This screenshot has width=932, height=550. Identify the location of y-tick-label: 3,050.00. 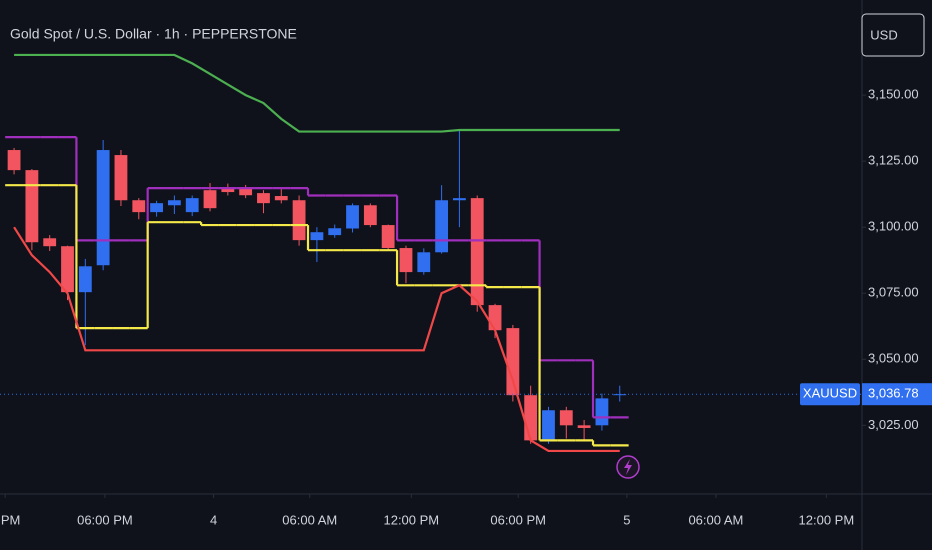
(893, 358).